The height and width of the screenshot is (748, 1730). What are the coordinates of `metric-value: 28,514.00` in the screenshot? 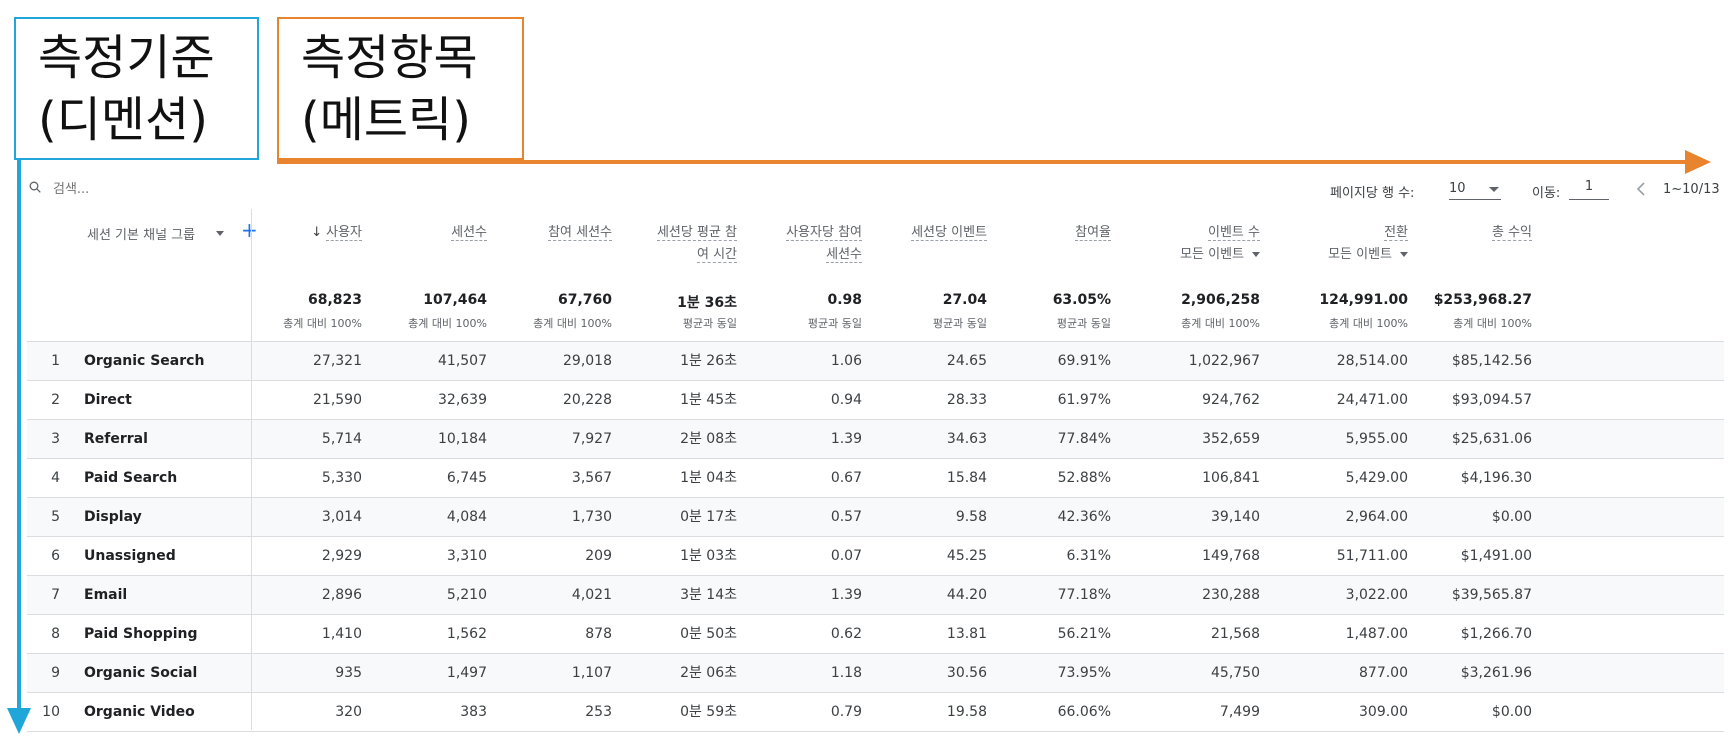 It's located at (1372, 361).